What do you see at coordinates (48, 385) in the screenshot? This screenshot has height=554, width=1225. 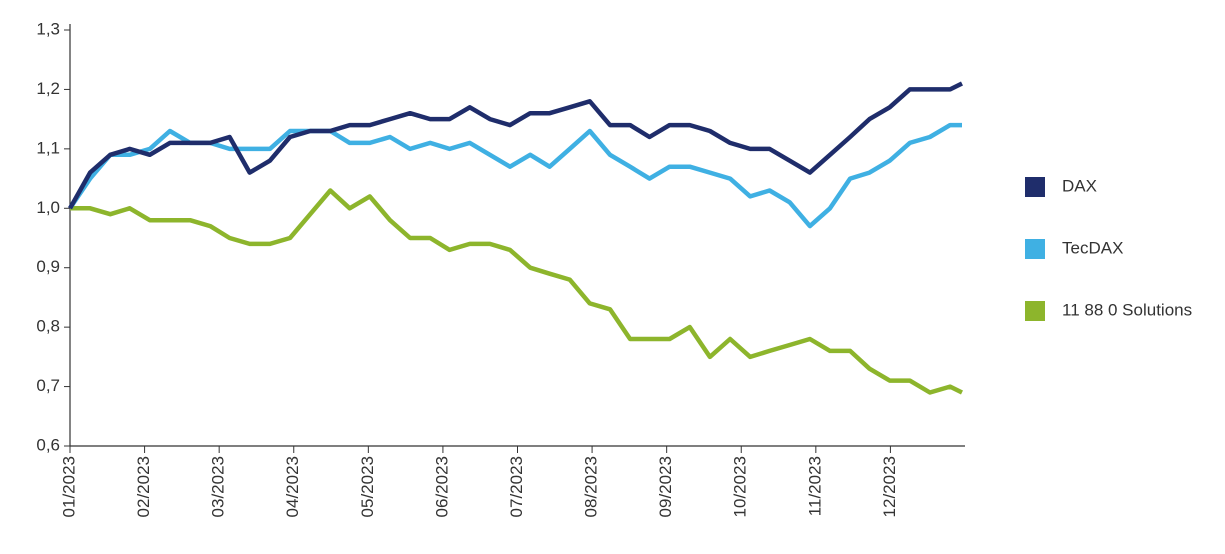 I see `y-tick-label: 0,7` at bounding box center [48, 385].